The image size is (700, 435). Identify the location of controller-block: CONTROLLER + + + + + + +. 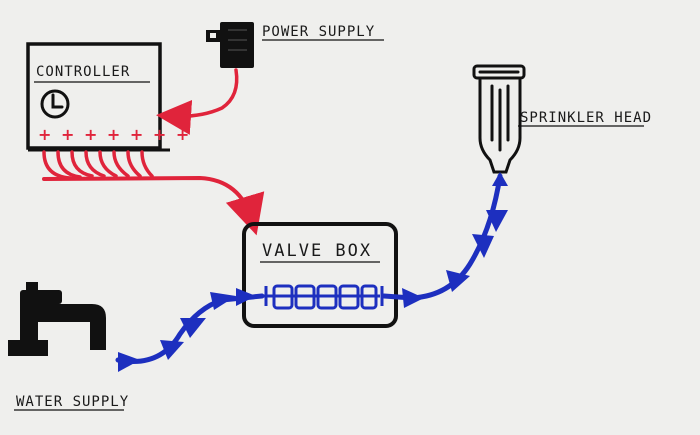
(108, 97).